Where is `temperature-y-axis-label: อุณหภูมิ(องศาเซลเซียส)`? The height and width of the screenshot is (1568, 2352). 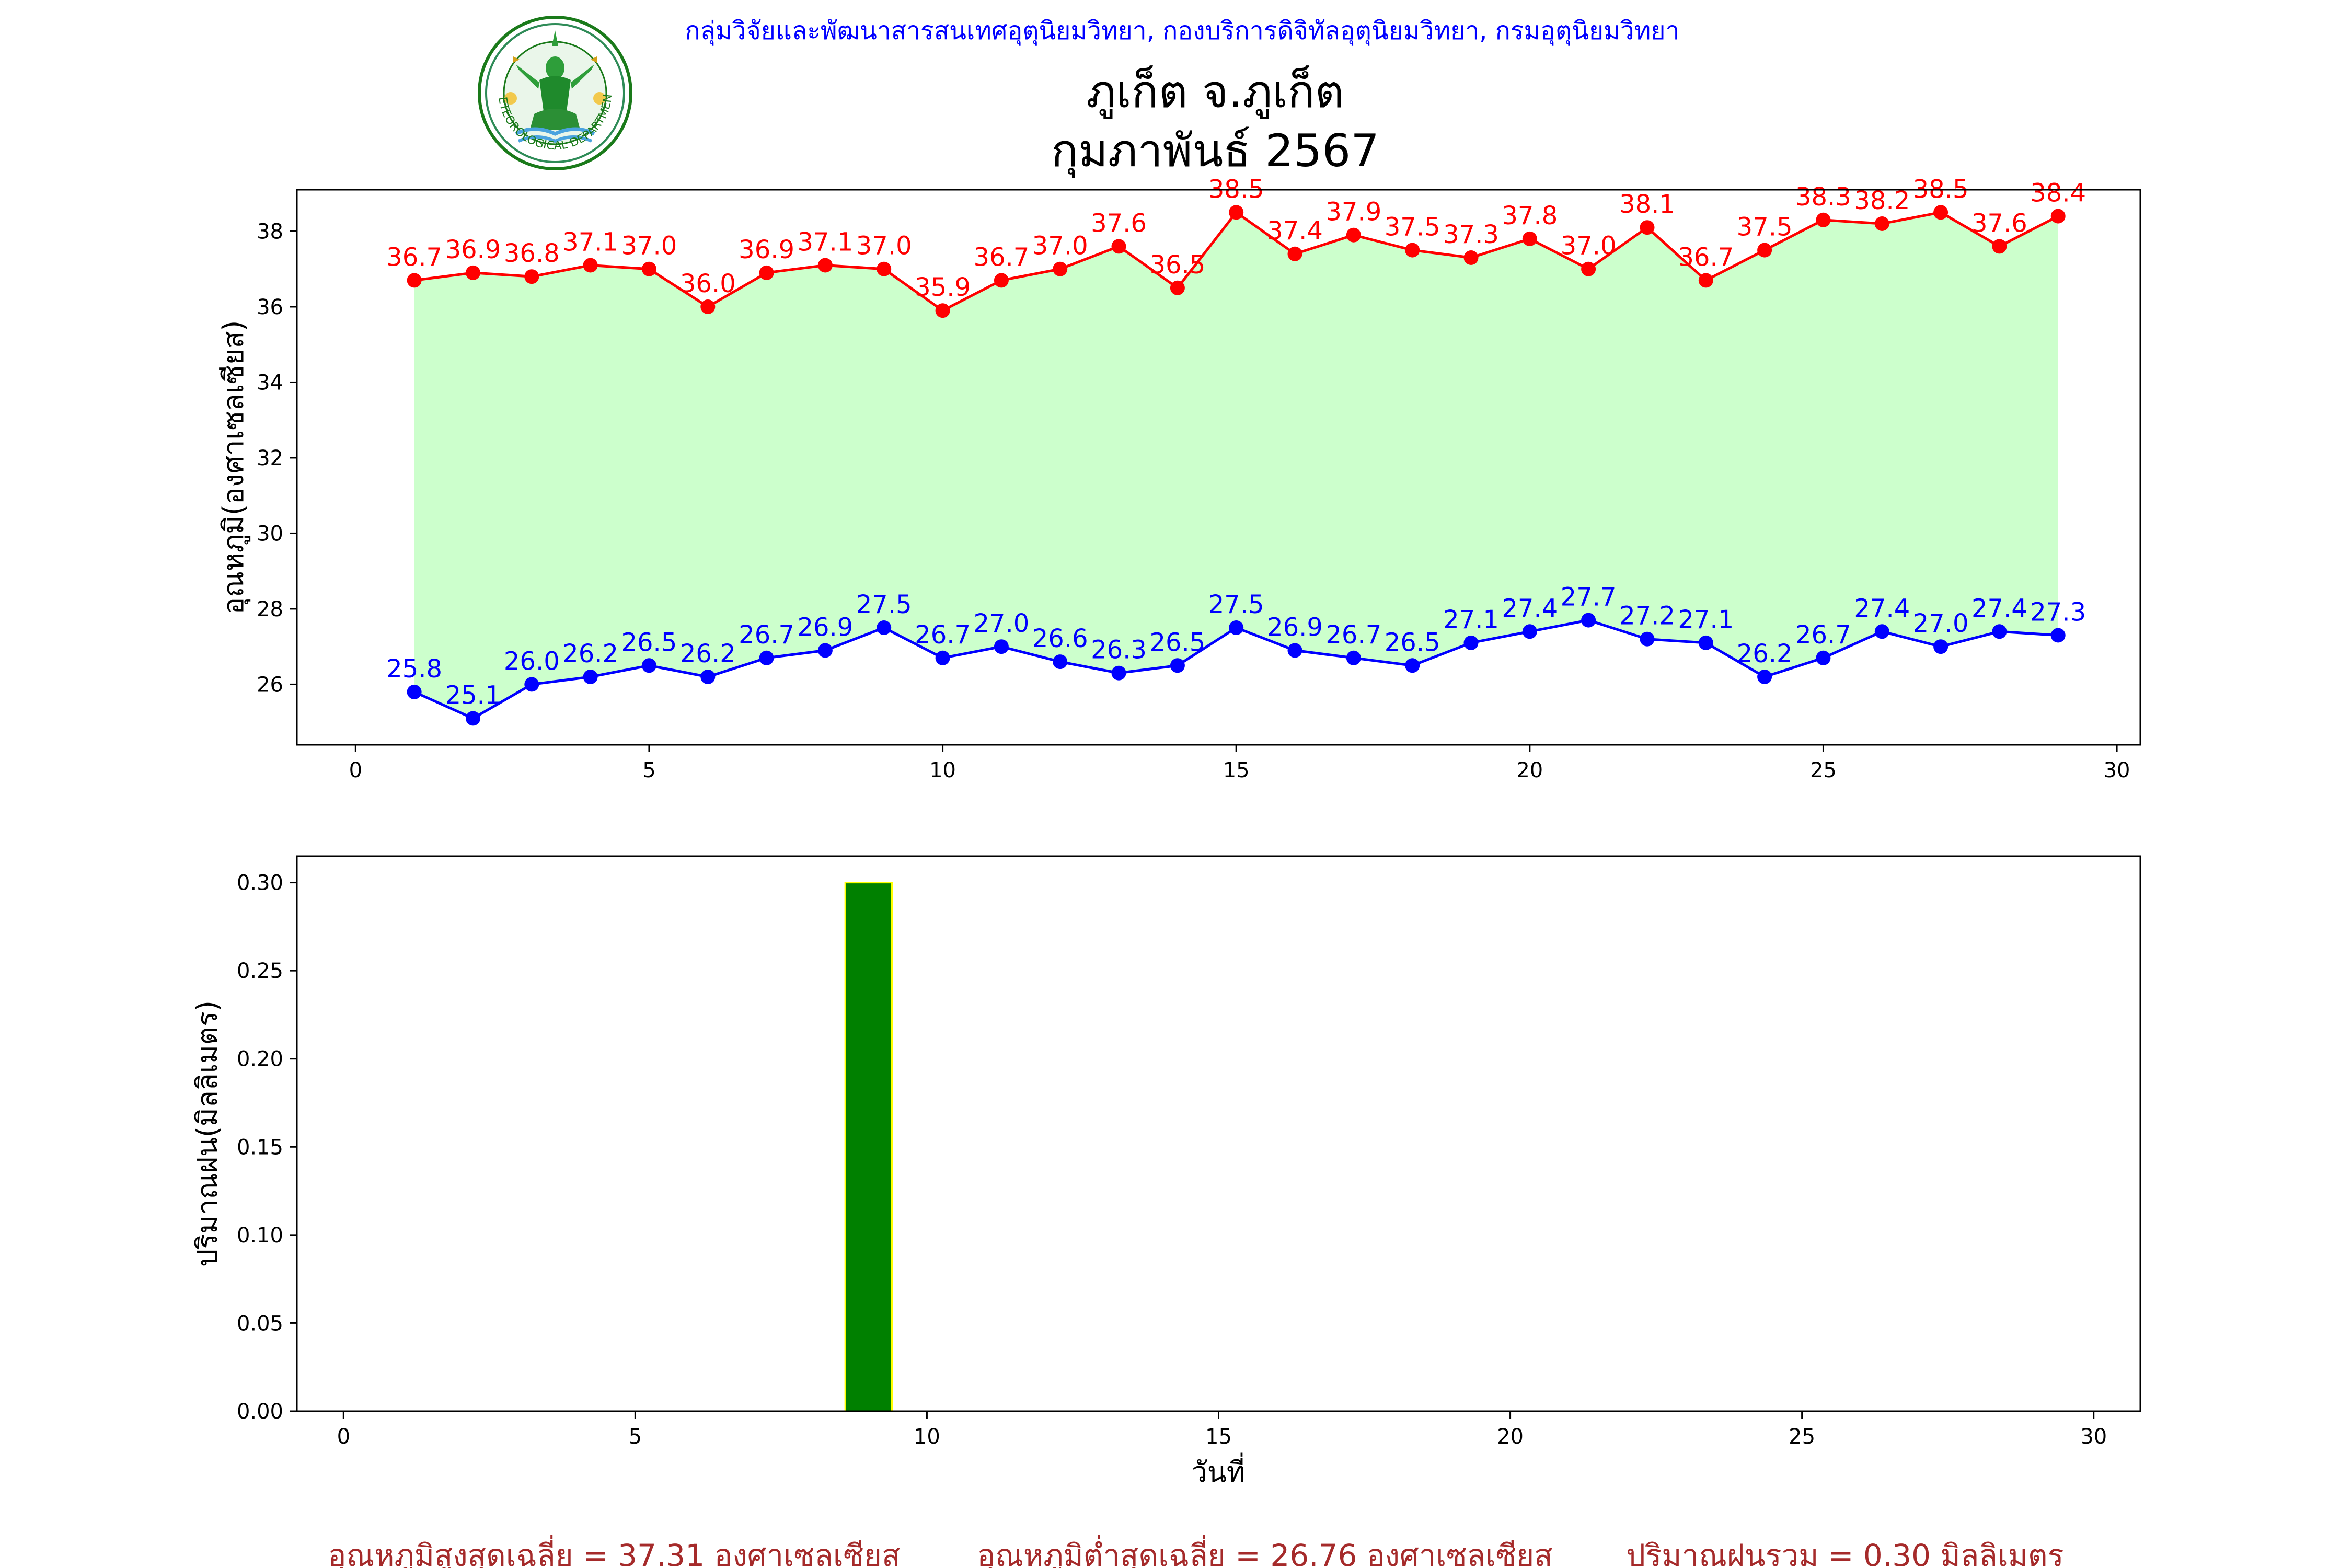 temperature-y-axis-label: อุณหภูมิ(องศาเซลเซียส) is located at coordinates (234, 467).